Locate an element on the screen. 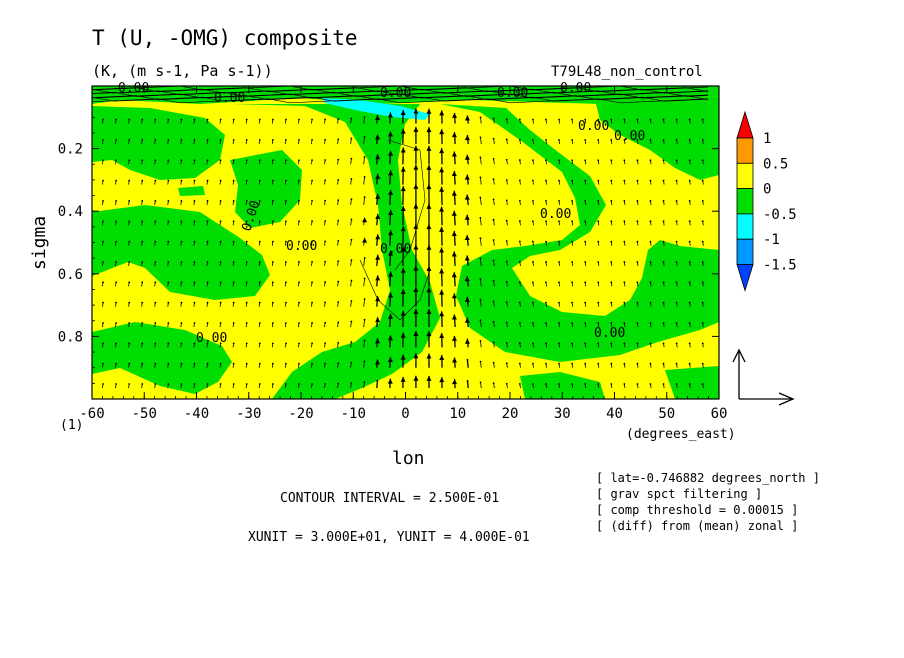 The width and height of the screenshot is (904, 658). colorbar-segment is located at coordinates (745, 251).